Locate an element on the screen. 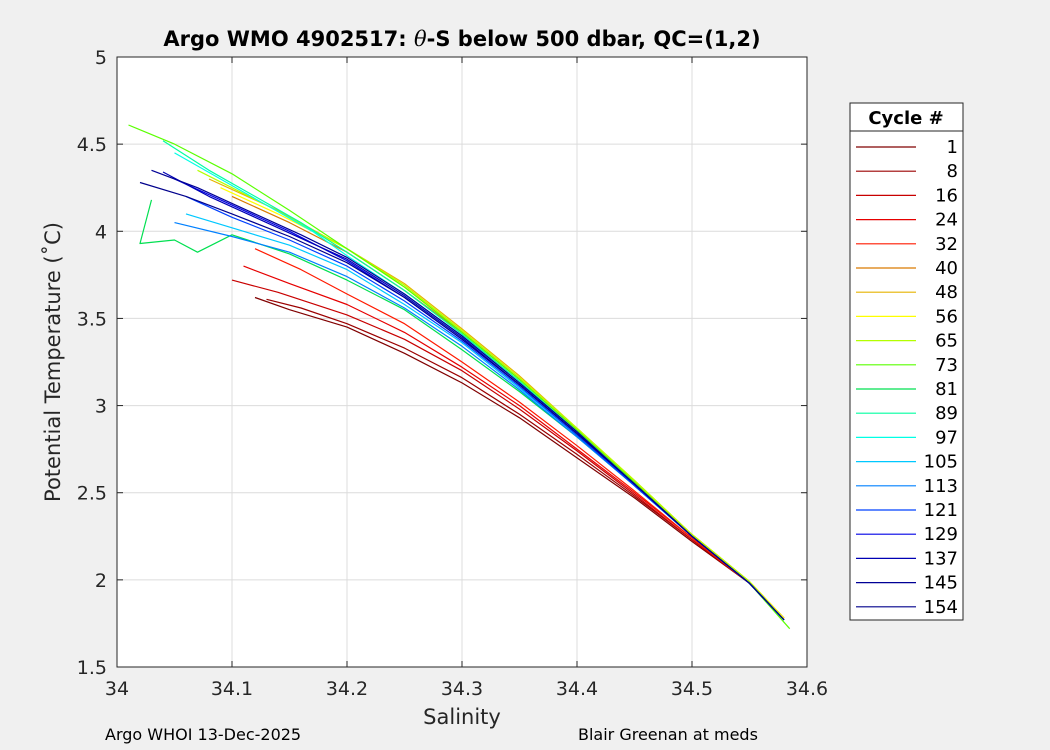  x-tick-label: 34 is located at coordinates (117, 689).